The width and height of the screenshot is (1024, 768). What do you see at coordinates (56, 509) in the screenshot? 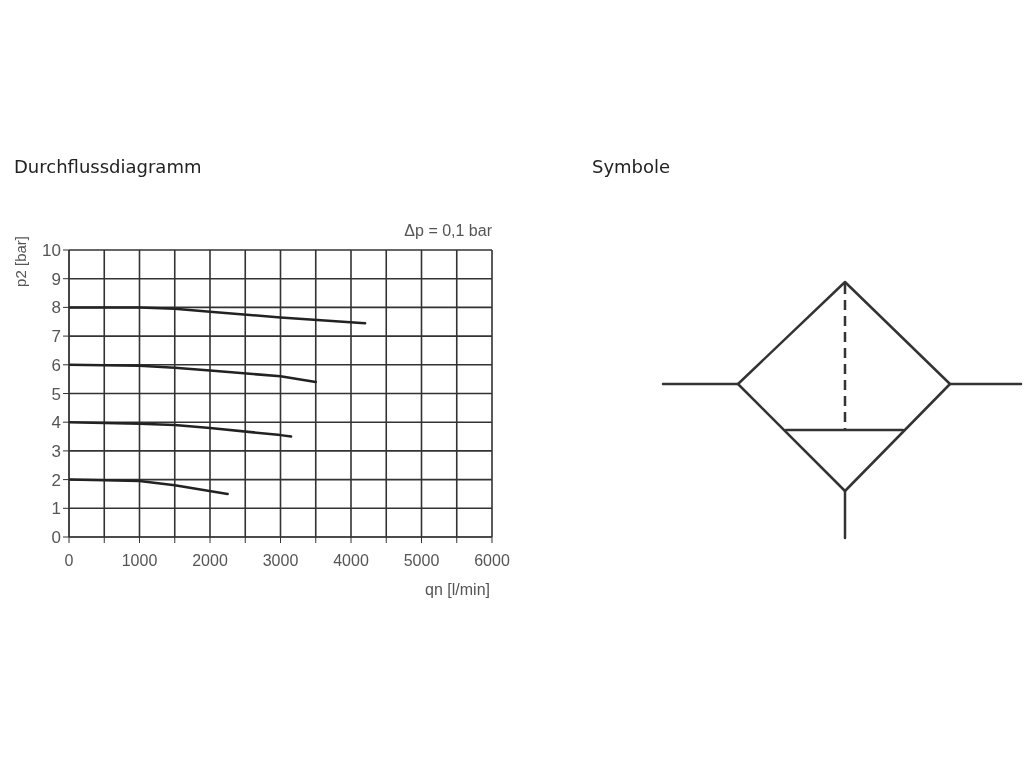
I see `y-tick-label: 1` at bounding box center [56, 509].